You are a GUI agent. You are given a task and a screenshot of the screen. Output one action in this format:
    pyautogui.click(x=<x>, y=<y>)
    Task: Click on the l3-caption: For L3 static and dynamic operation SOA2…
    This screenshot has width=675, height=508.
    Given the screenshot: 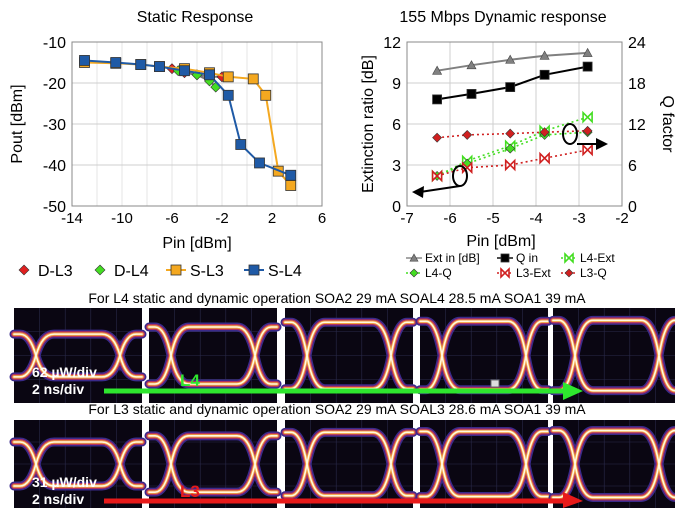 What is the action you would take?
    pyautogui.click(x=337, y=409)
    